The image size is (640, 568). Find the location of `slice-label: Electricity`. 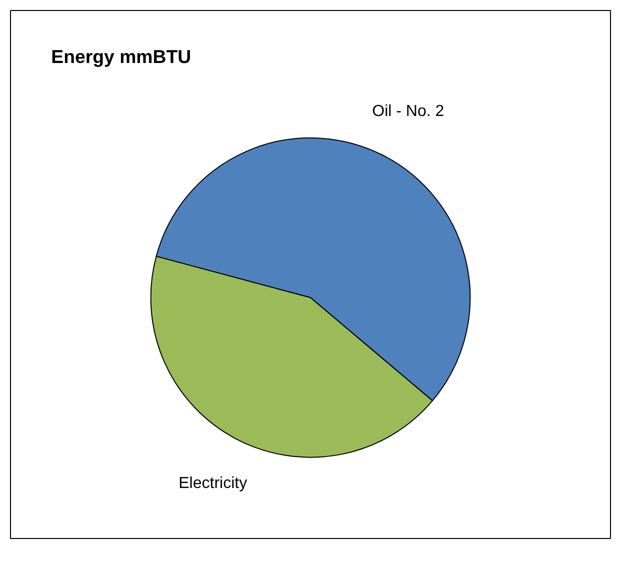

slice-label: Electricity is located at coordinates (213, 483).